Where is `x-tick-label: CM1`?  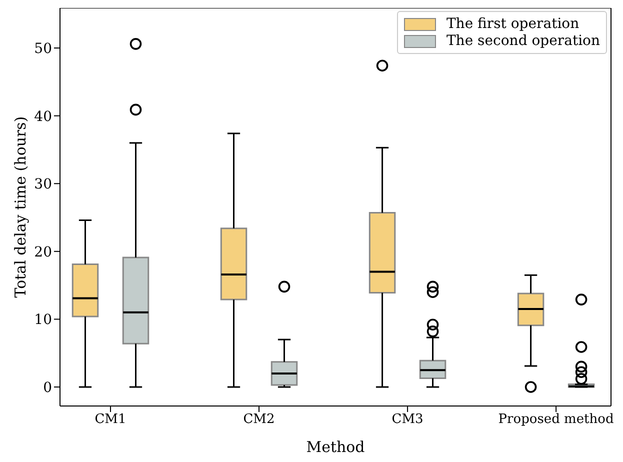 x-tick-label: CM1 is located at coordinates (110, 420).